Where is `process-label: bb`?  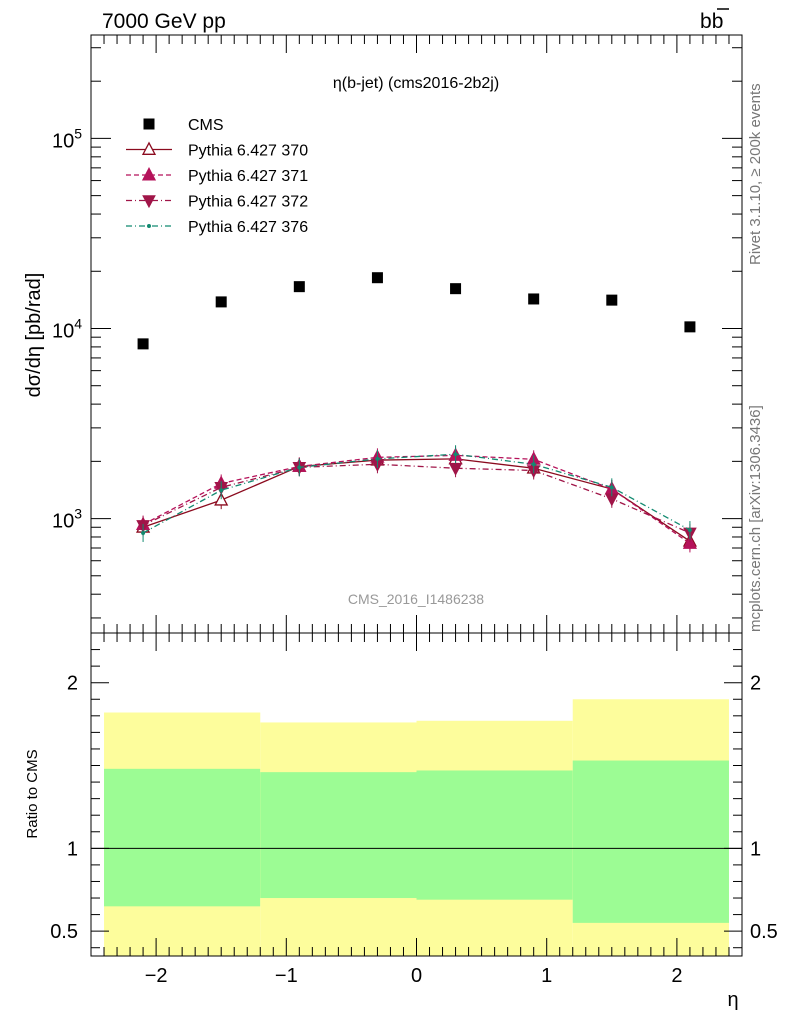
process-label: bb is located at coordinates (711, 21).